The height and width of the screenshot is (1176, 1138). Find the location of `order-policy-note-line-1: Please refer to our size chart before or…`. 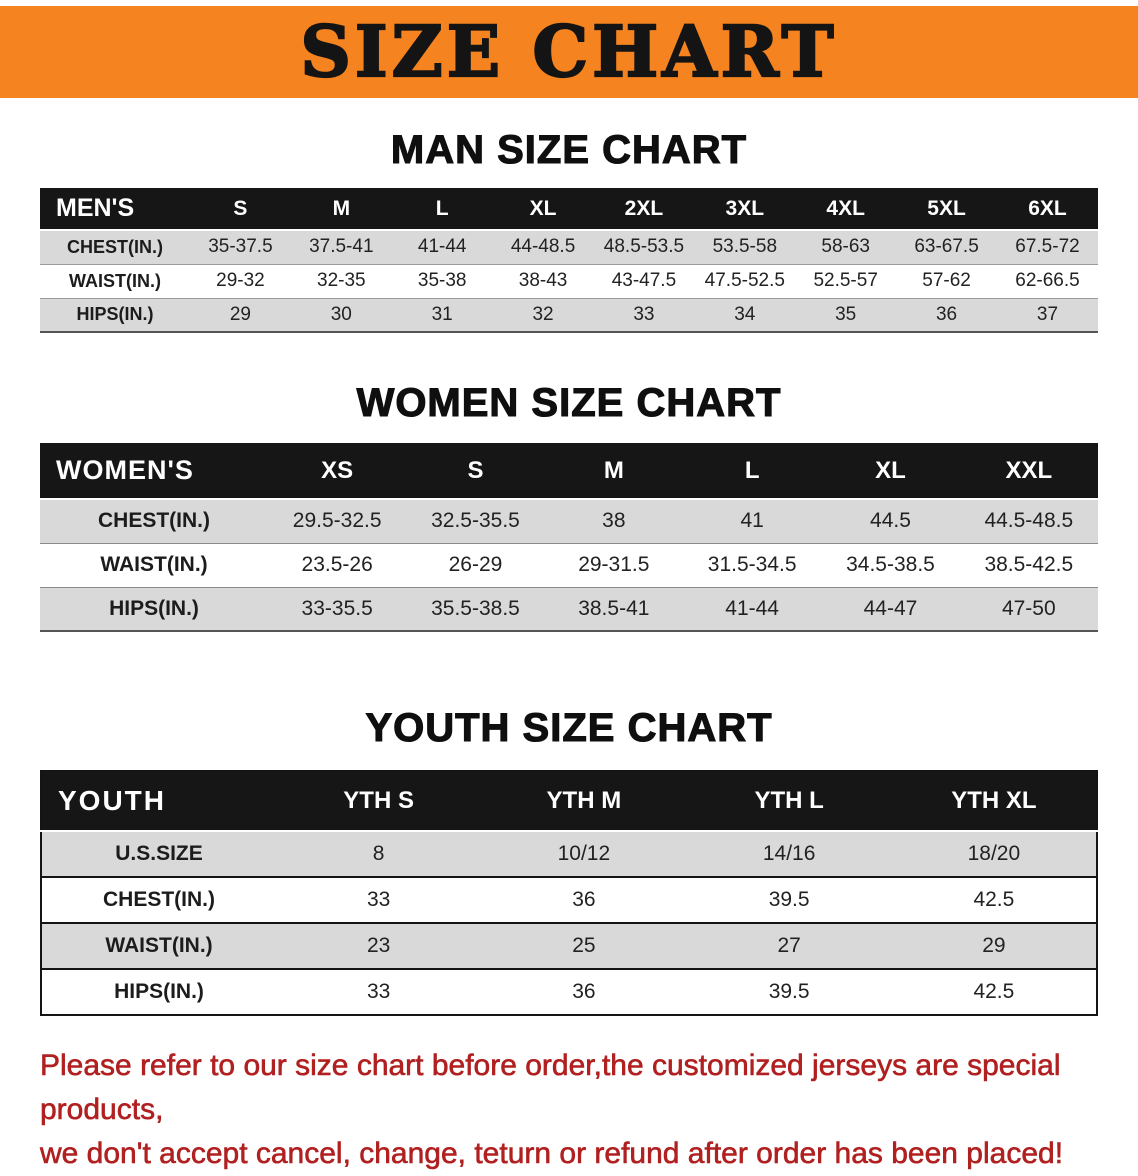

order-policy-note-line-1: Please refer to our size chart before or… is located at coordinates (550, 1088).